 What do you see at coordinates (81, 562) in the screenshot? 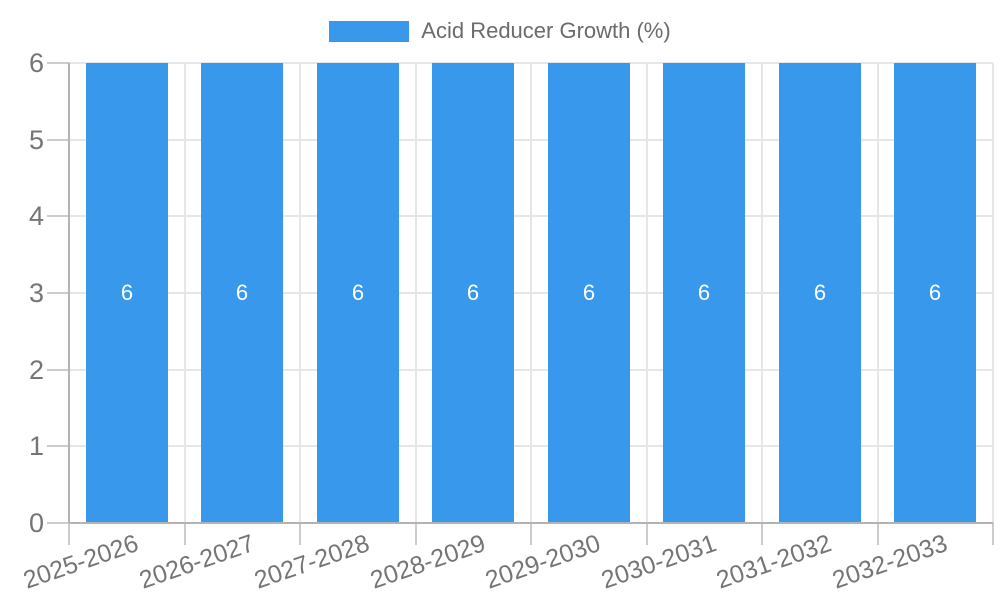
I see `x-axis-label: 2025-2026` at bounding box center [81, 562].